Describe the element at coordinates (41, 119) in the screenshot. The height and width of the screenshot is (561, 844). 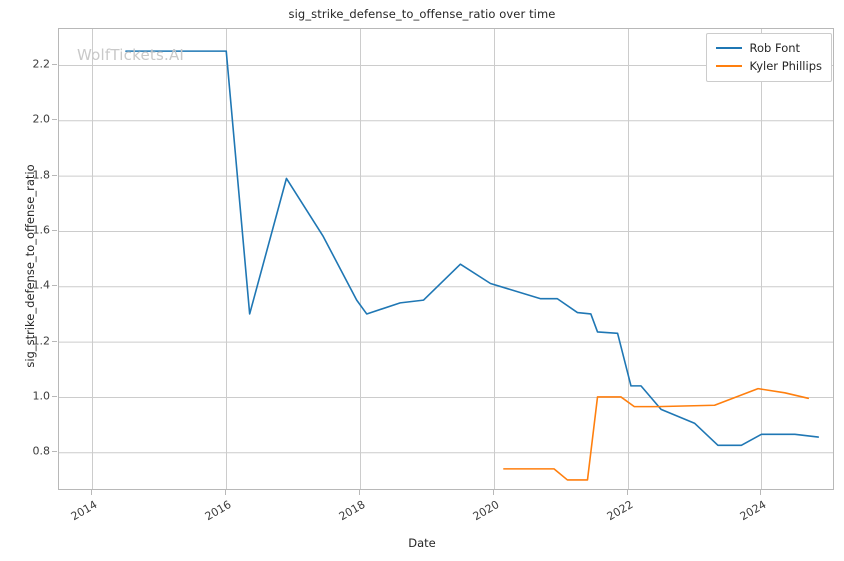
I see `y-tick-label: 2.0` at that location.